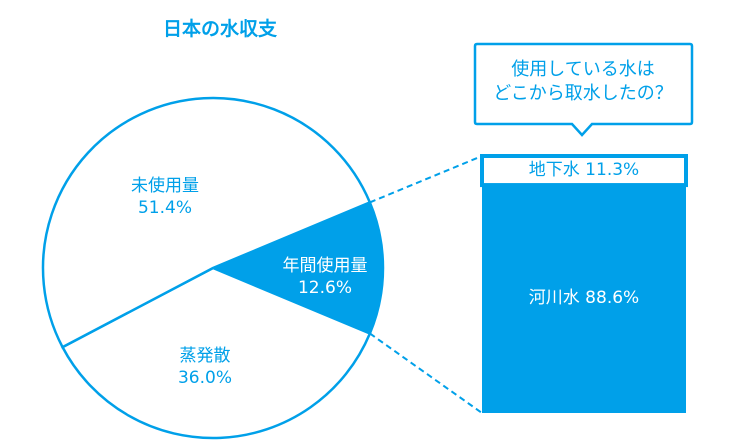 This screenshot has width=730, height=446. I want to click on connector-top, so click(426, 179).